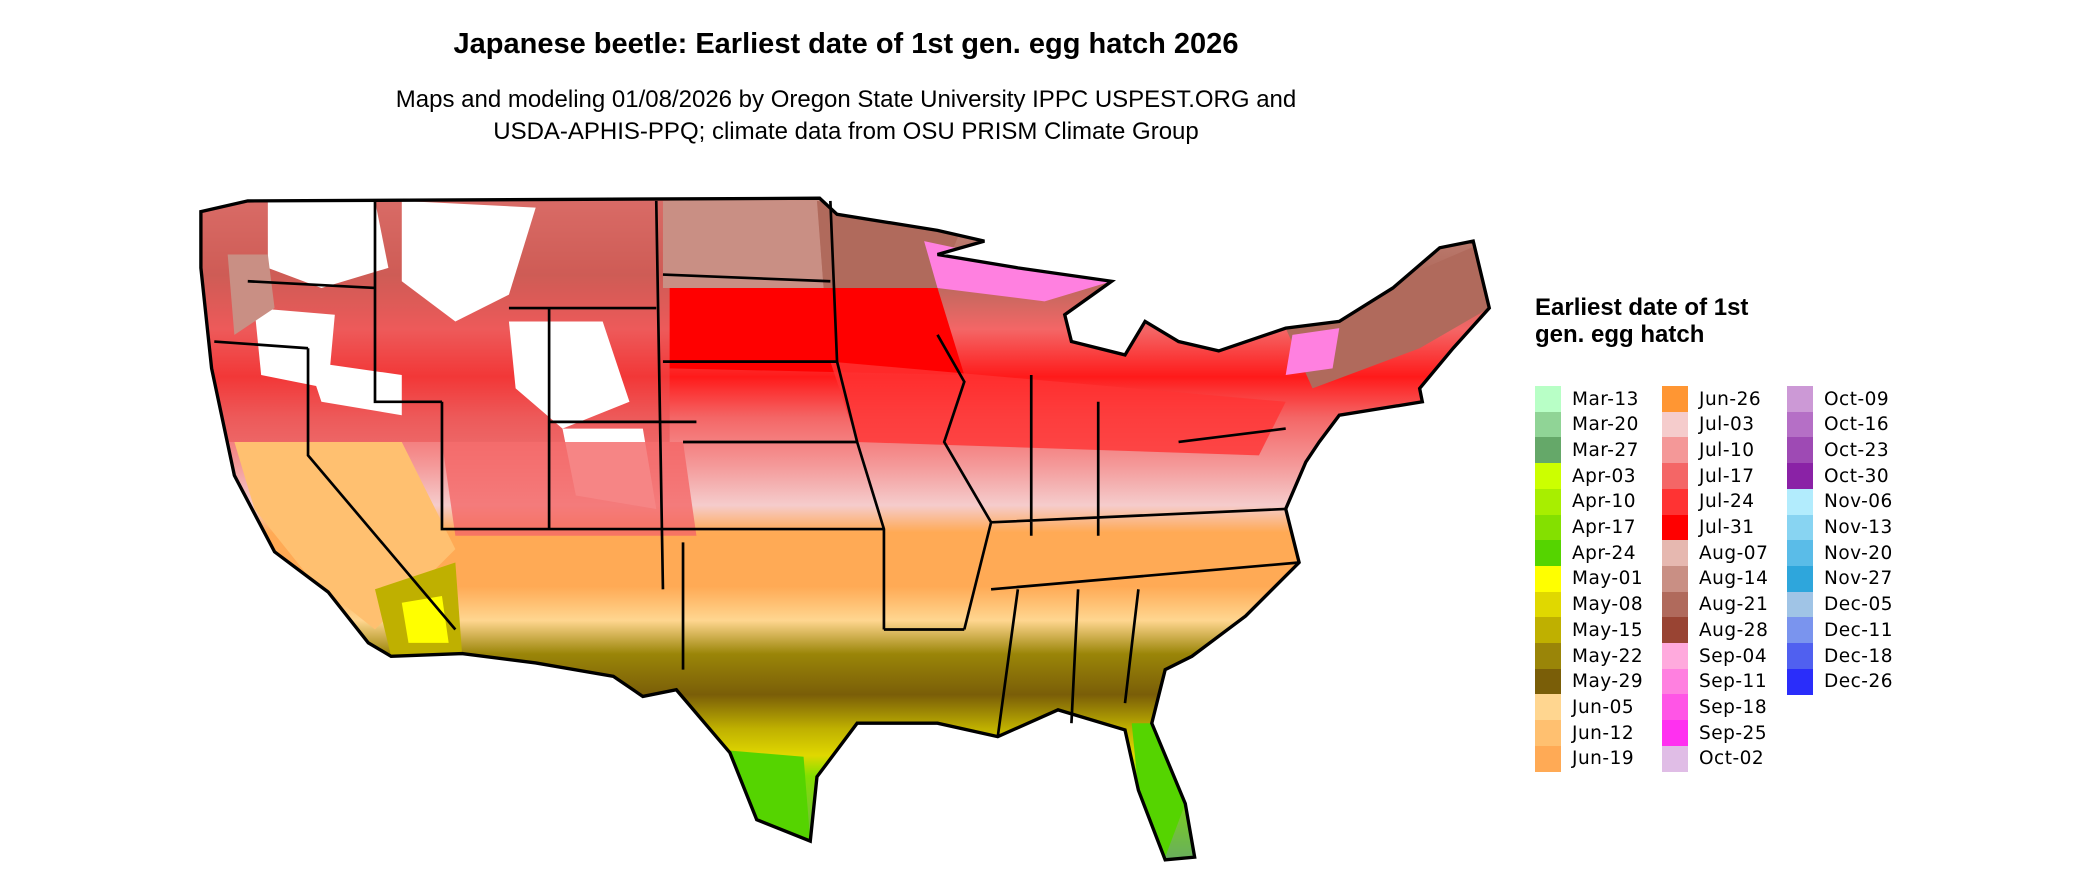 The width and height of the screenshot is (2100, 892). I want to click on legend-label: Mar-27, so click(1605, 450).